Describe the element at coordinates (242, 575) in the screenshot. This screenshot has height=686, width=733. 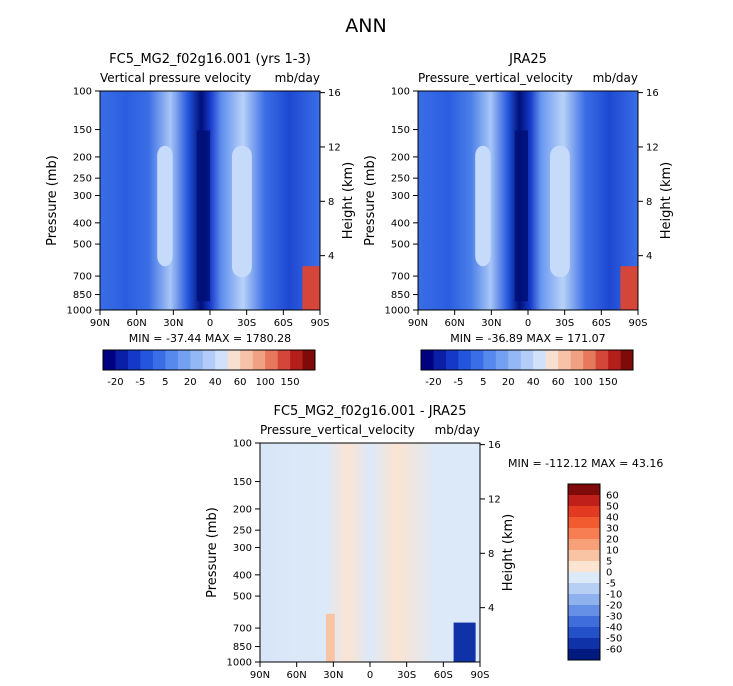
I see `panel3-ytick-label: 400` at that location.